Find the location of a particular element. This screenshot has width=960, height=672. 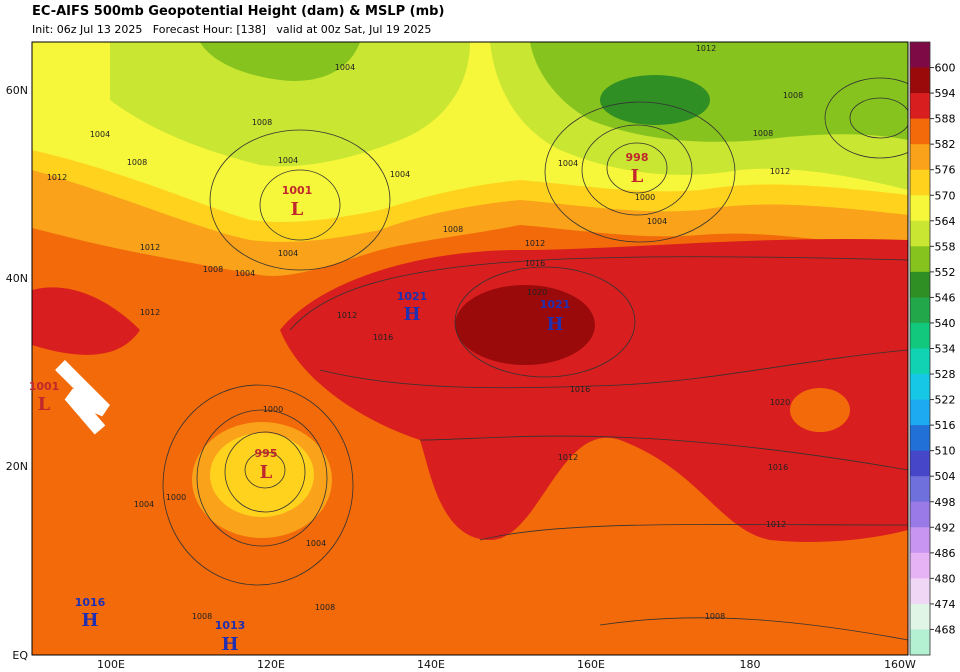

colorbar-label: 528 is located at coordinates (945, 374).